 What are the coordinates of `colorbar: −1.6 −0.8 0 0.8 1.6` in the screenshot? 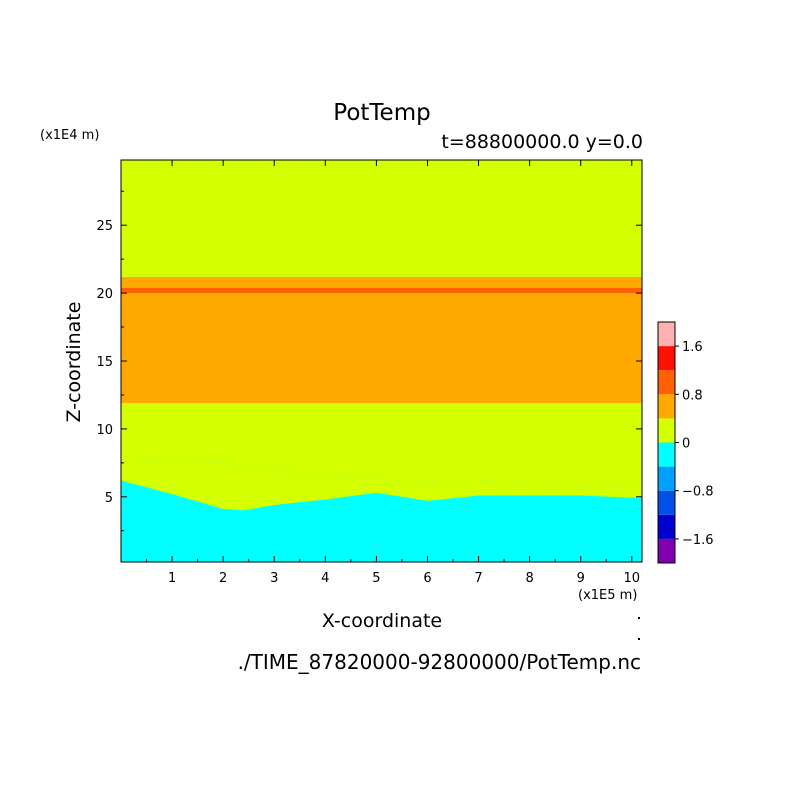 It's located at (685, 442).